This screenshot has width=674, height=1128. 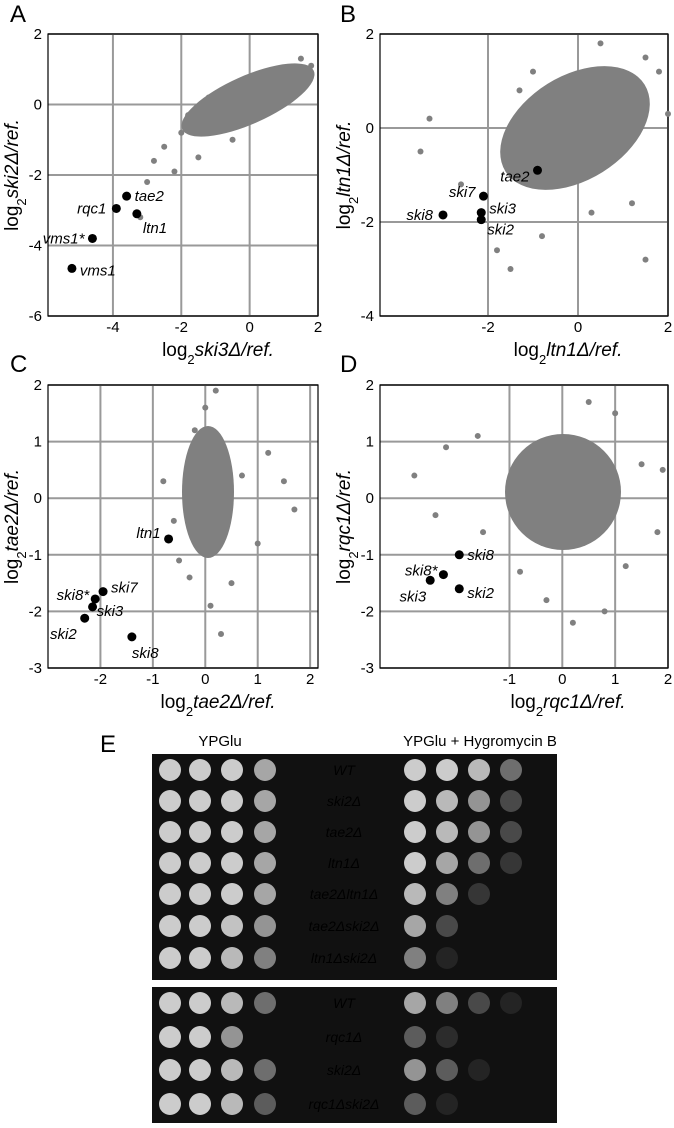 What do you see at coordinates (64, 238) in the screenshot?
I see `point-label: vms1*` at bounding box center [64, 238].